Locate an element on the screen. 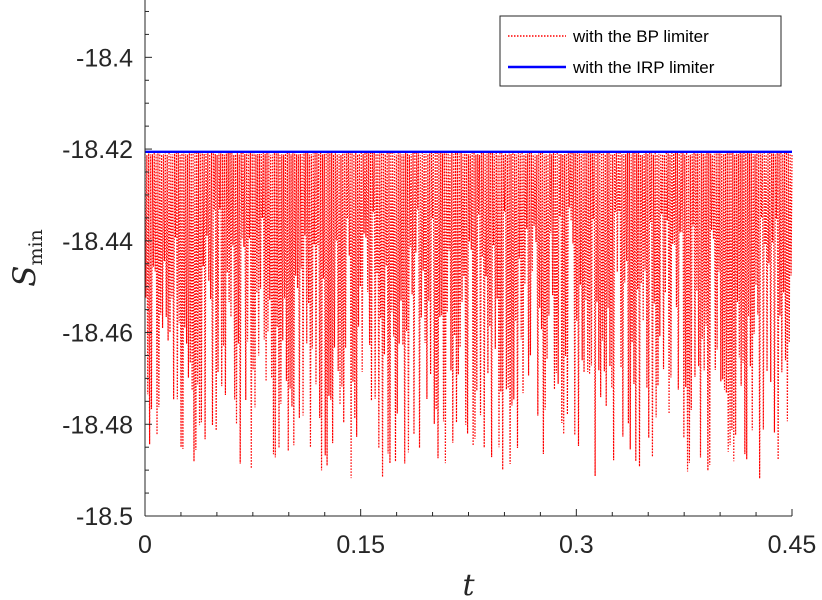  y-tick-label: -18.42 is located at coordinates (97, 150).